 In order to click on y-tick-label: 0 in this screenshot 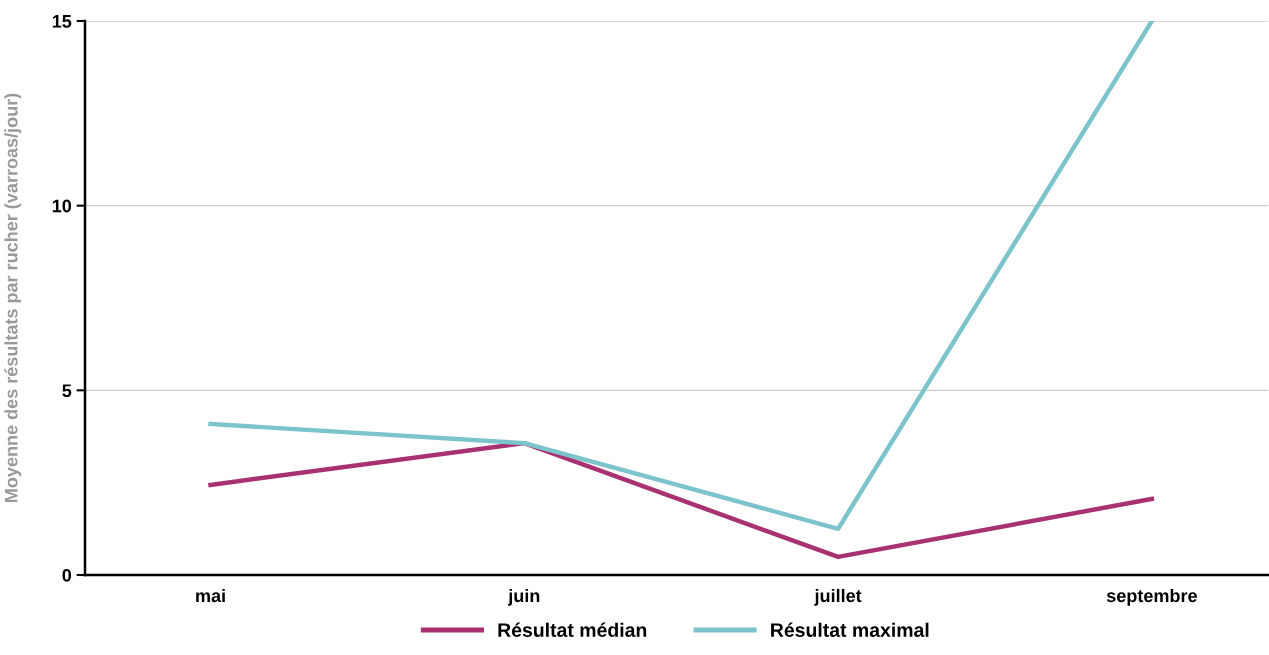, I will do `click(67, 575)`.